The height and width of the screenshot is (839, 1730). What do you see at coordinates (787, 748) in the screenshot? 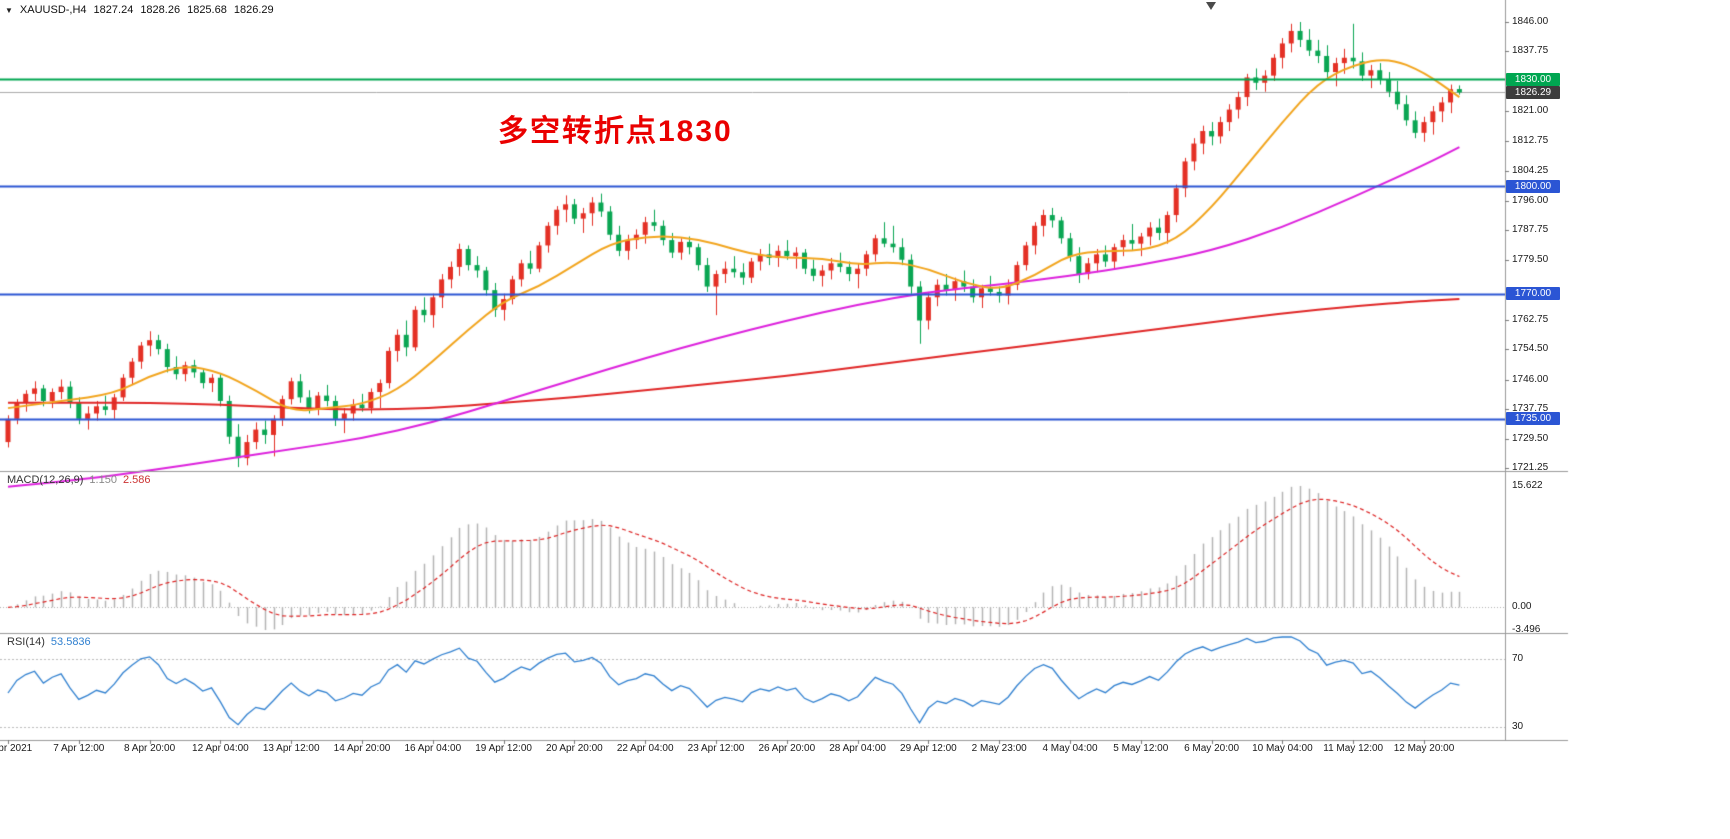
I see `time-axis-label: 26 Apr 20:00` at bounding box center [787, 748].